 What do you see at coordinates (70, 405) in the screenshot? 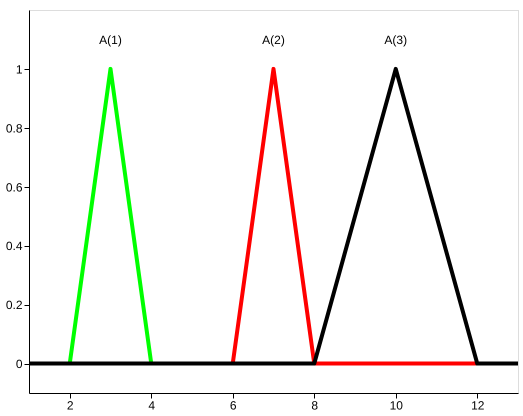
I see `x-tick-label: 2` at bounding box center [70, 405].